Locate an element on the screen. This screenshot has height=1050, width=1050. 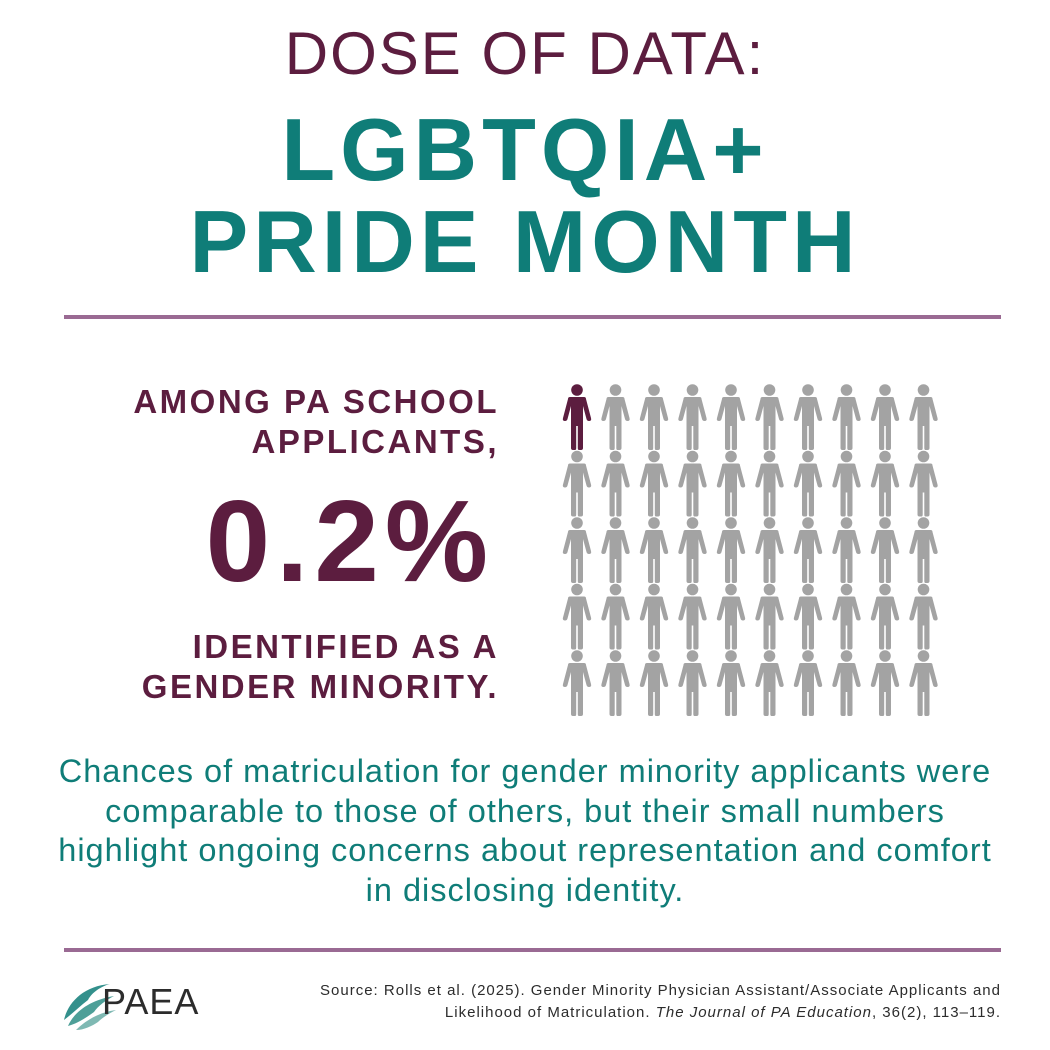
source-journal: The Journal of PA Education is located at coordinates (763, 1012).